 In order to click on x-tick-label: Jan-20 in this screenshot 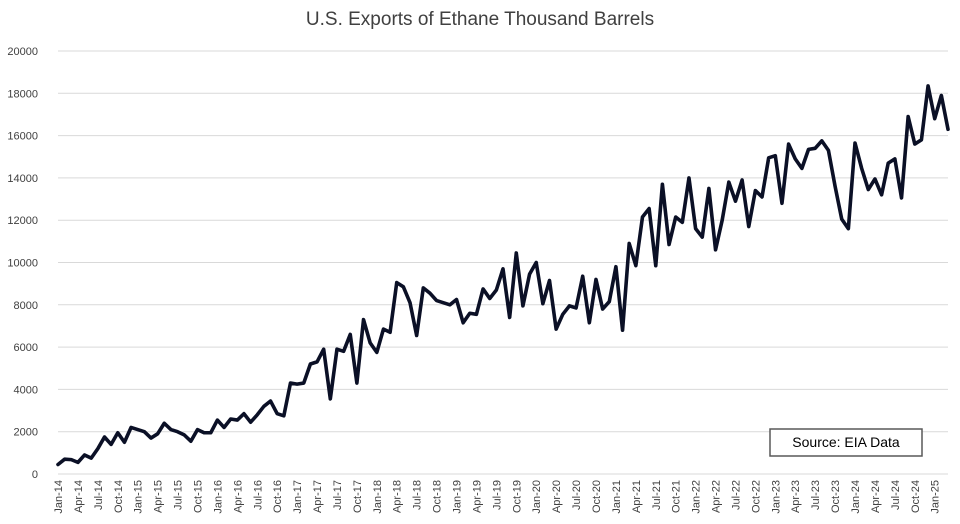, I will do `click(537, 497)`.